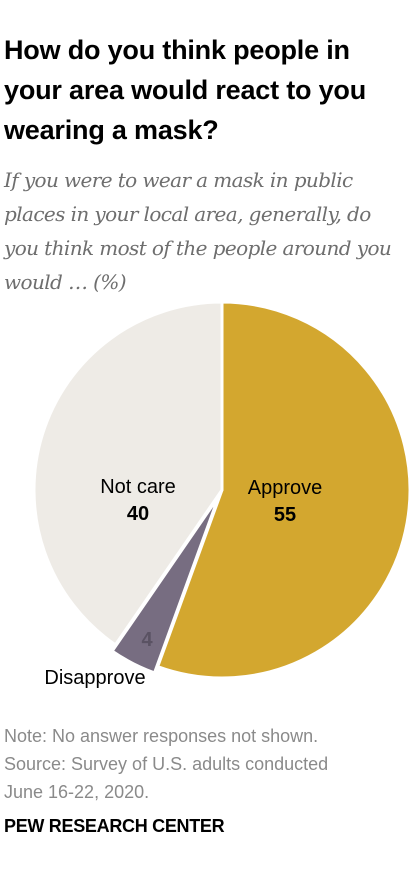 The height and width of the screenshot is (878, 414). I want to click on note-source: Source: Survey of U.S. adults conducted, so click(166, 764).